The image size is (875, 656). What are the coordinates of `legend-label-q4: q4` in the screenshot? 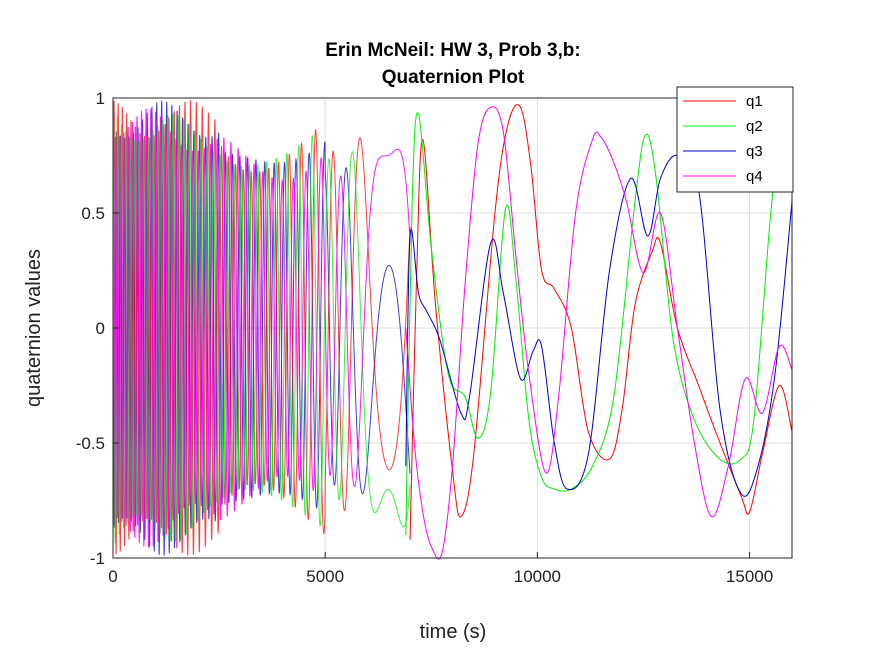 It's located at (754, 176).